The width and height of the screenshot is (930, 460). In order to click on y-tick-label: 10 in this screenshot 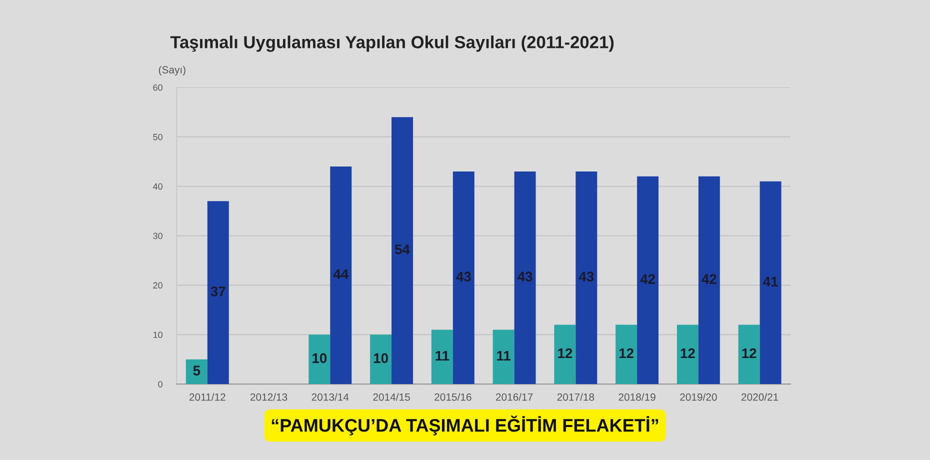, I will do `click(157, 335)`.